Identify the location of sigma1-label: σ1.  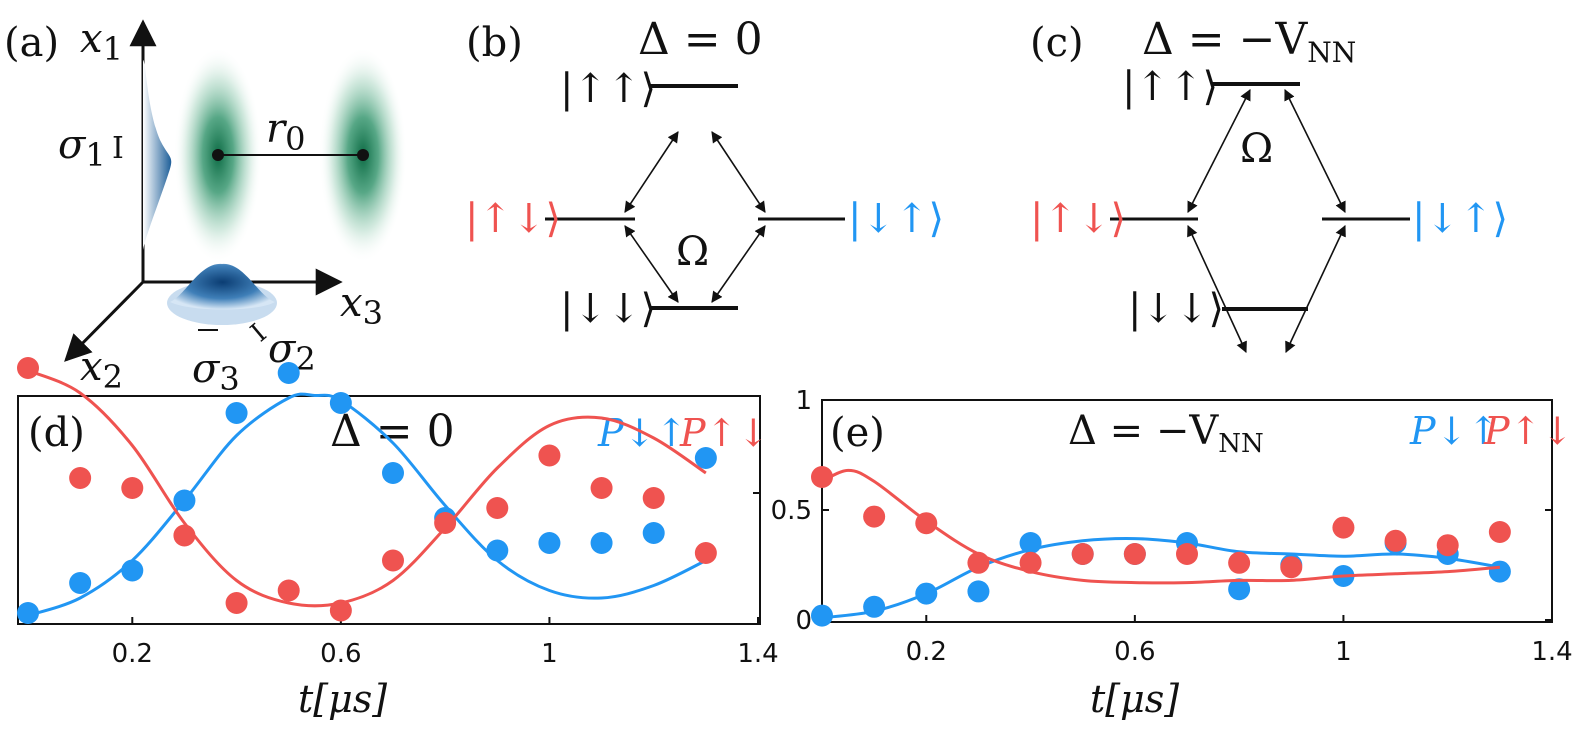
(82, 148).